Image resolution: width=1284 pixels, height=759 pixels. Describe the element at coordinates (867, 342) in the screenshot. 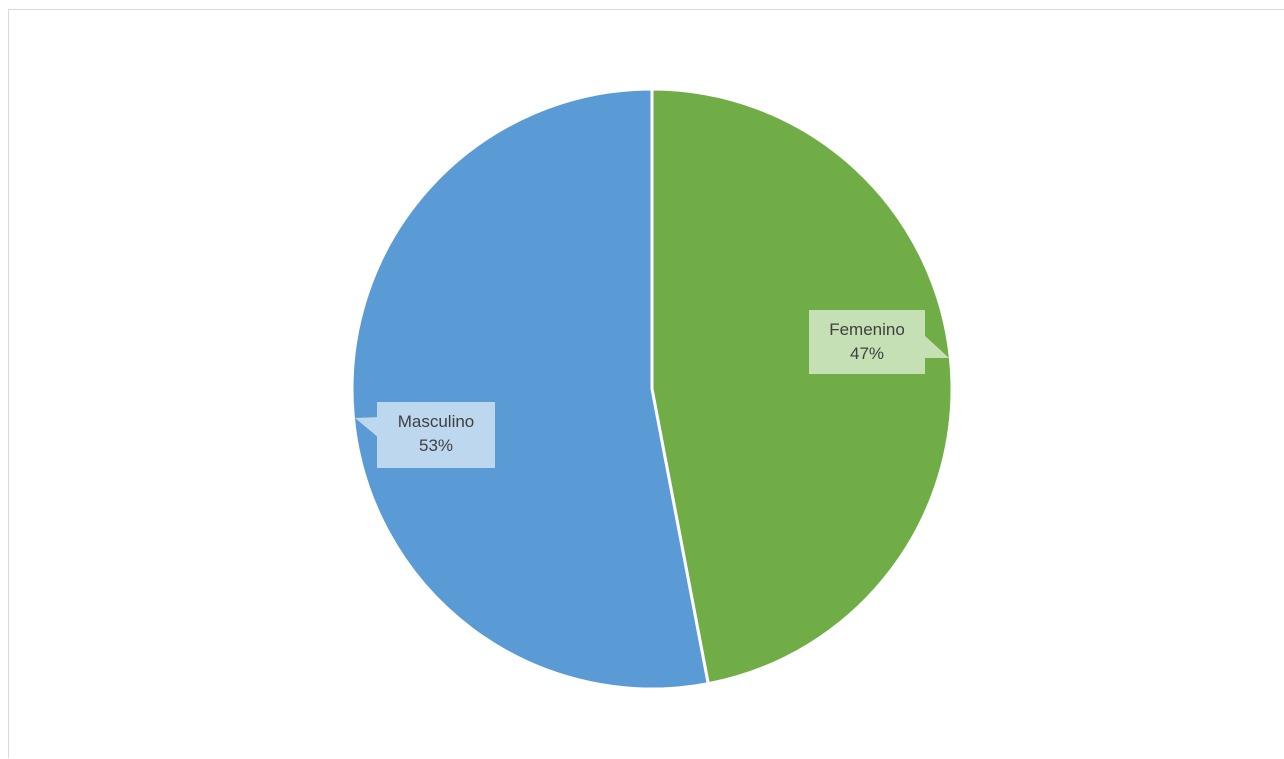

I see `data-label-femenino: Femenino 47%` at that location.